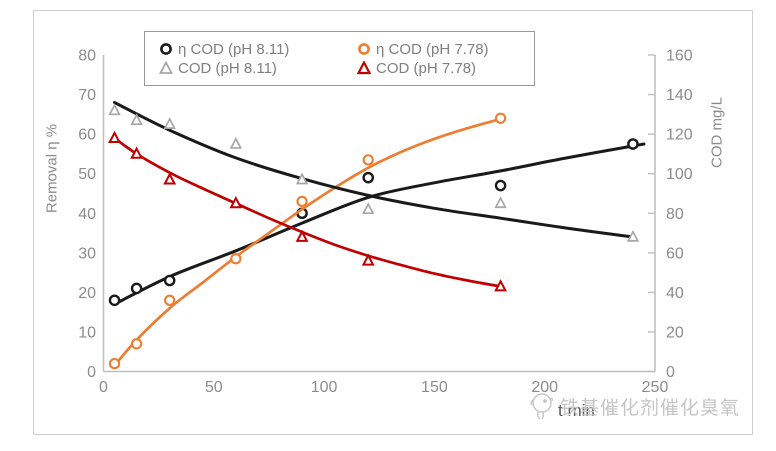 Image resolution: width=776 pixels, height=451 pixels. I want to click on legend-label: COD (pH 8.11), so click(227, 68).